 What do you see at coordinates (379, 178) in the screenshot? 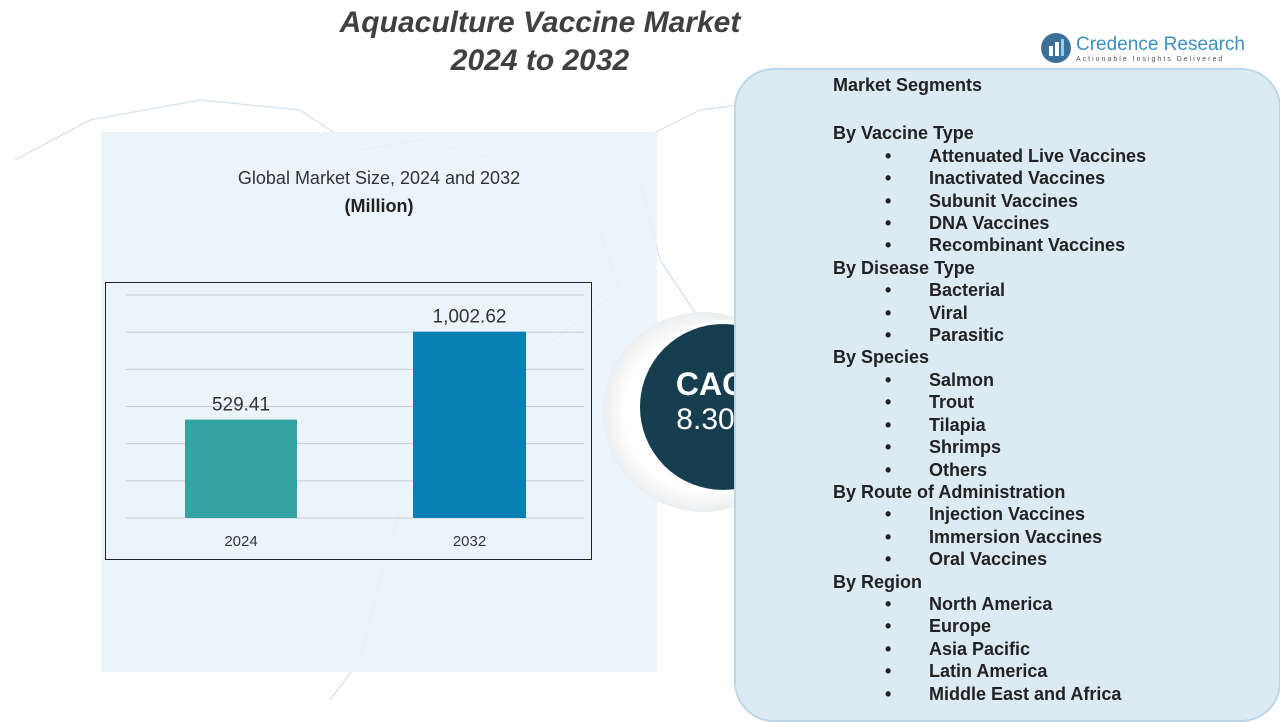
I see `chart-title: Global Market Size, 2024 and 2032` at bounding box center [379, 178].